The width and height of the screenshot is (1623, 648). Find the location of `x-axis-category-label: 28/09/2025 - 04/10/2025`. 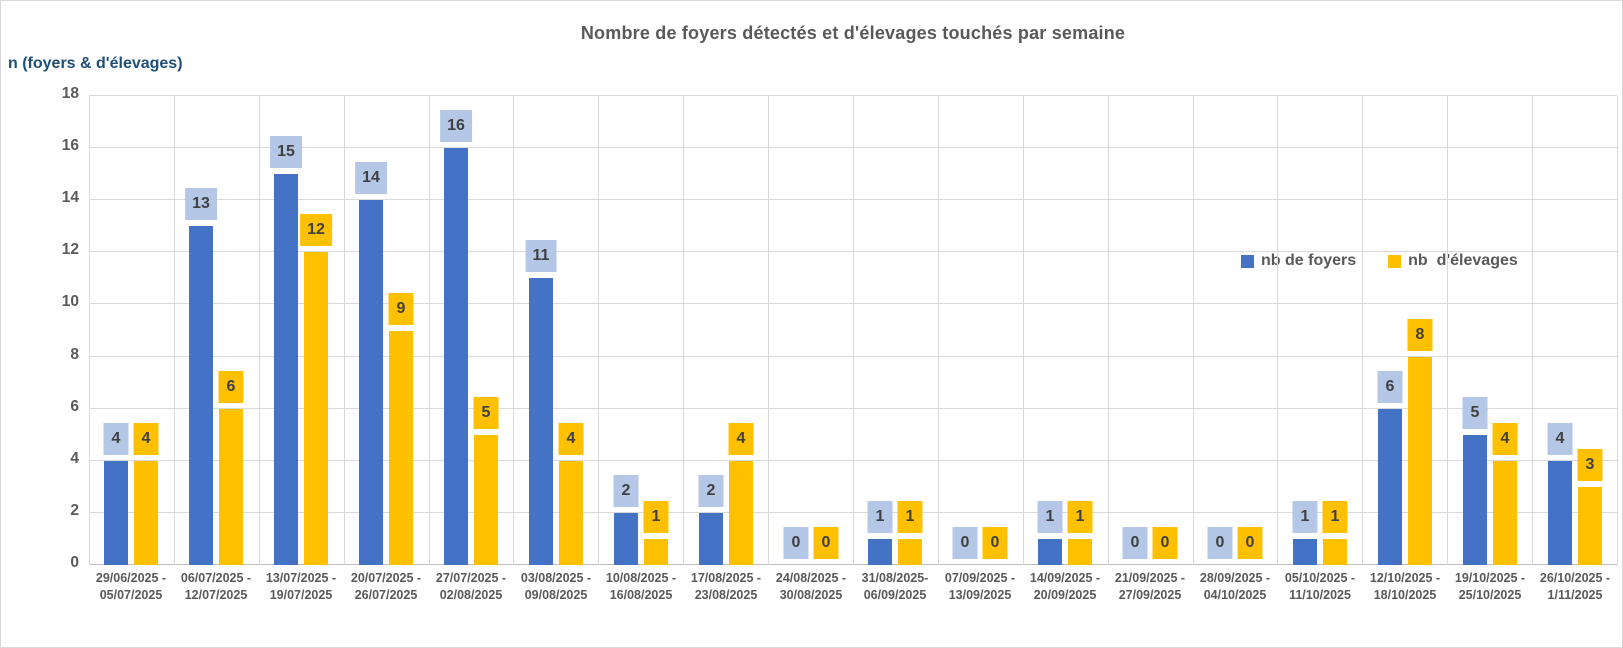

x-axis-category-label: 28/09/2025 - 04/10/2025 is located at coordinates (1235, 586).